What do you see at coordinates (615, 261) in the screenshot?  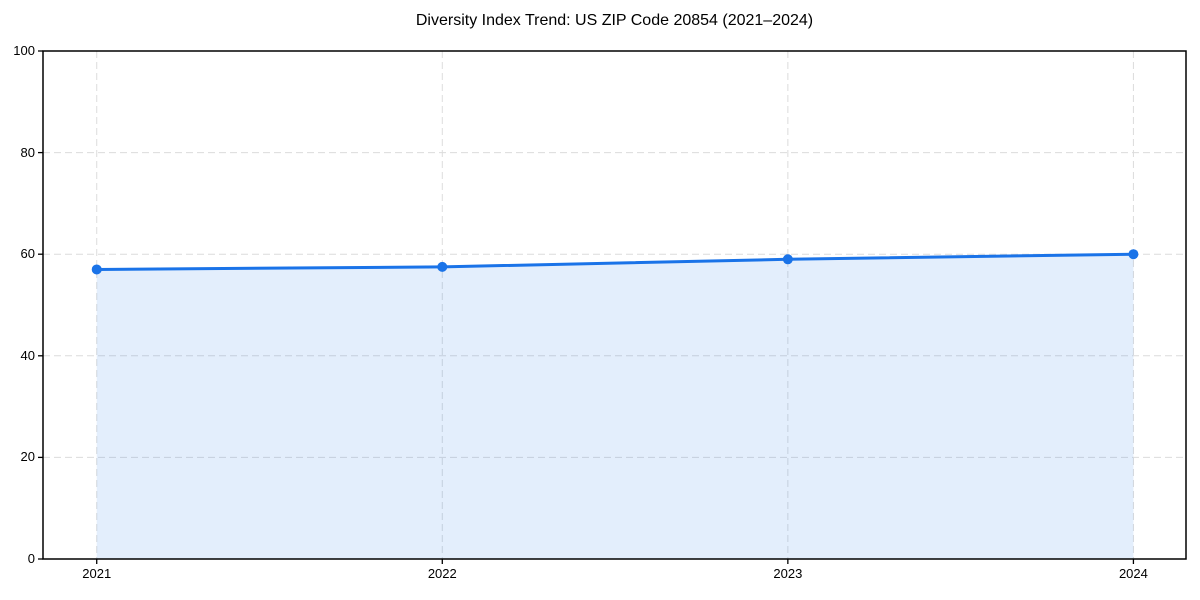 I see `trend-line` at bounding box center [615, 261].